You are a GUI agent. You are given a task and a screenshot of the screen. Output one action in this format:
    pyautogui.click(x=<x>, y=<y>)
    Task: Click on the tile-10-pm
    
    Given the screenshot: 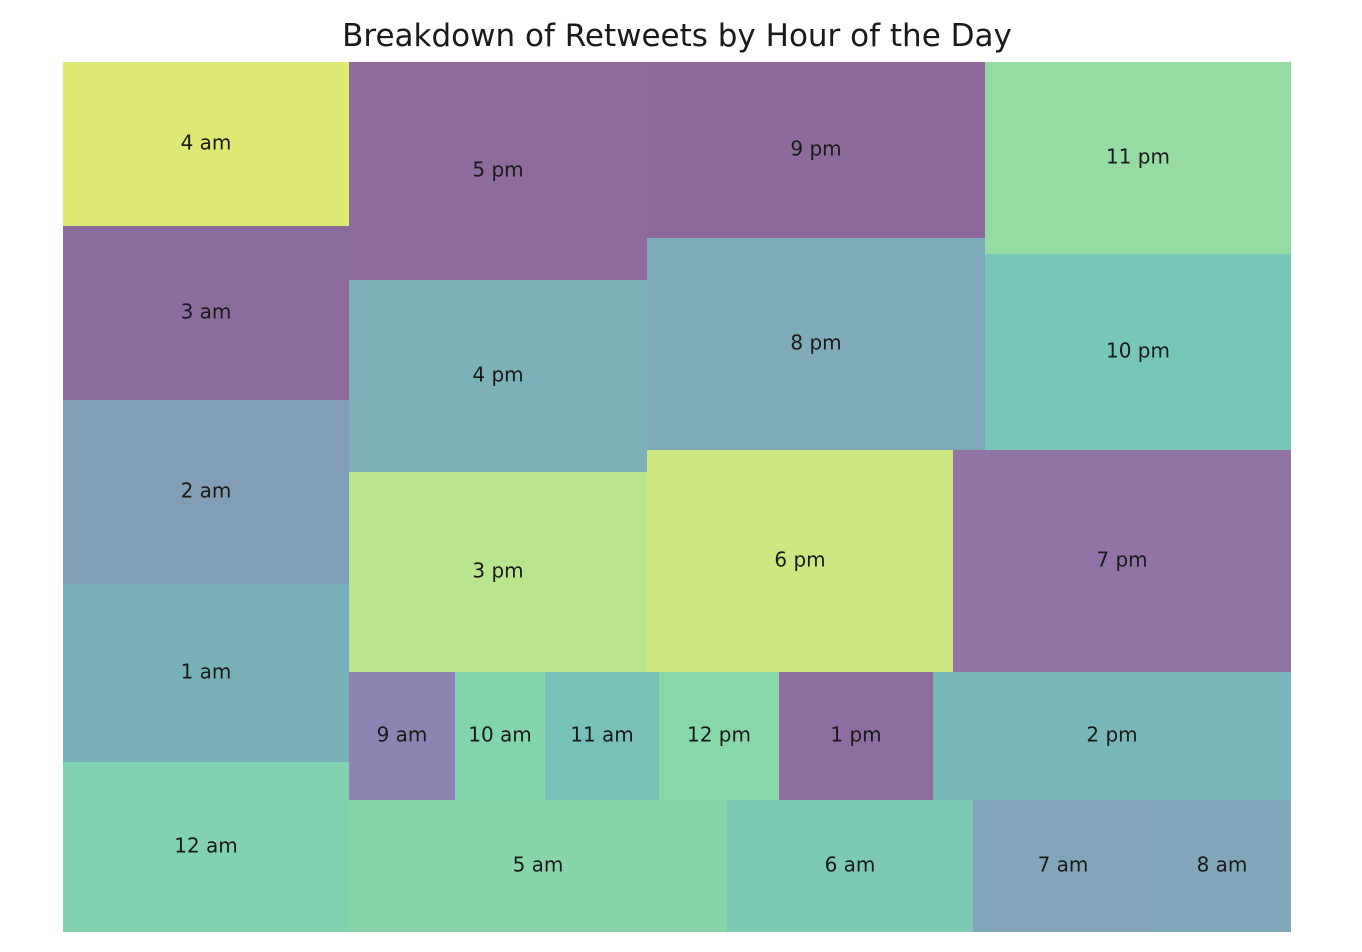 What is the action you would take?
    pyautogui.click(x=1138, y=352)
    